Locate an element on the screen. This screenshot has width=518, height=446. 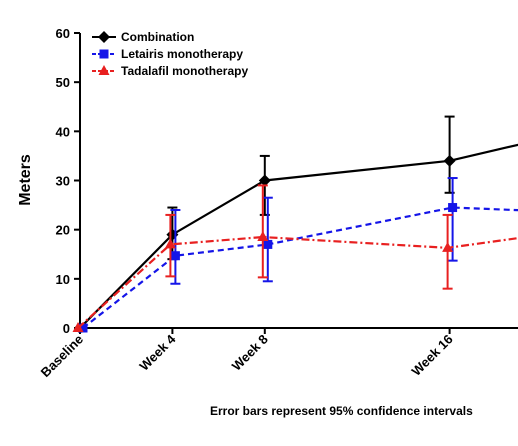
y-axis-title: Meters is located at coordinates (25, 180).